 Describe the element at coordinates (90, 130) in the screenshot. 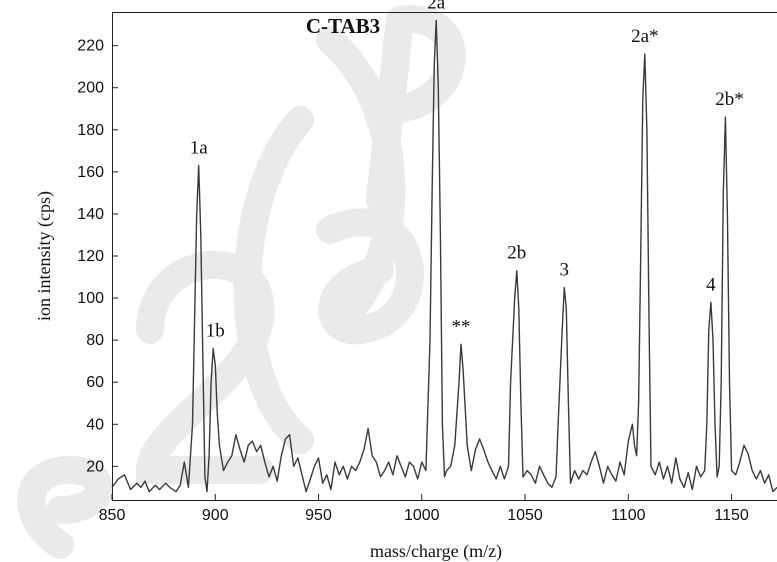

I see `y-tick-label: 180` at that location.